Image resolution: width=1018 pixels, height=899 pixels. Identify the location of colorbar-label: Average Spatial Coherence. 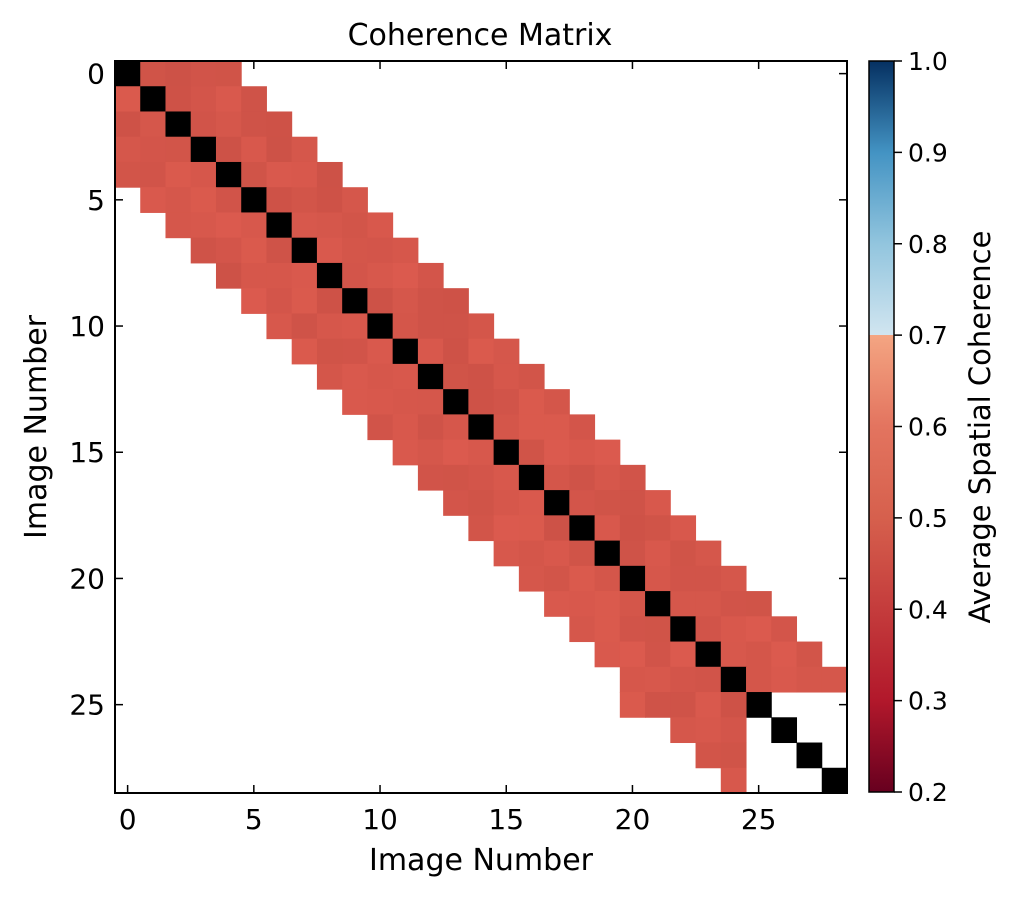
(980, 427).